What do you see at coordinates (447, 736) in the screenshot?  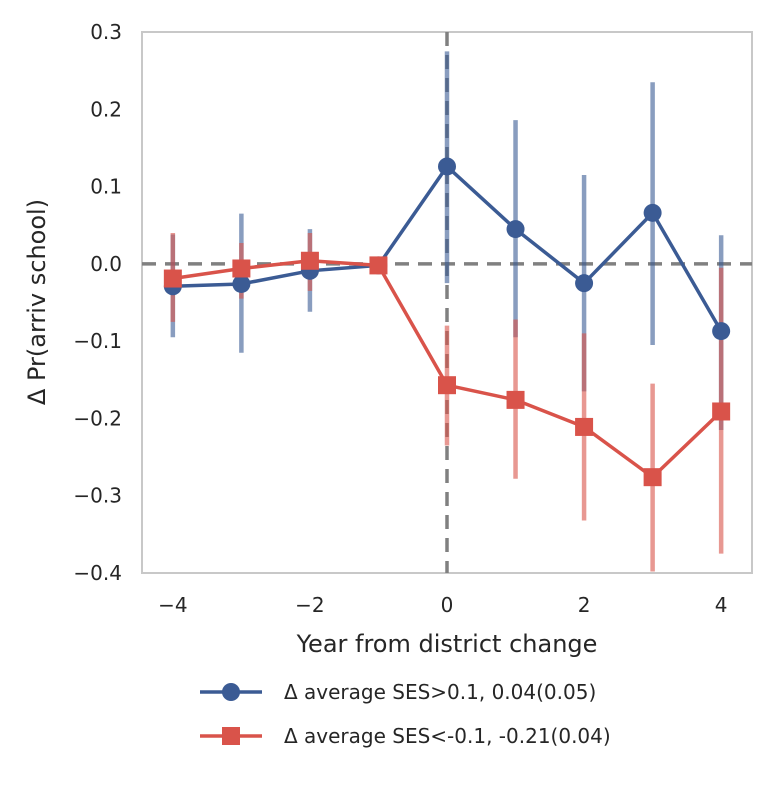 I see `legend-label: Δ average SES<-0.1, -0.21(0.04)` at bounding box center [447, 736].